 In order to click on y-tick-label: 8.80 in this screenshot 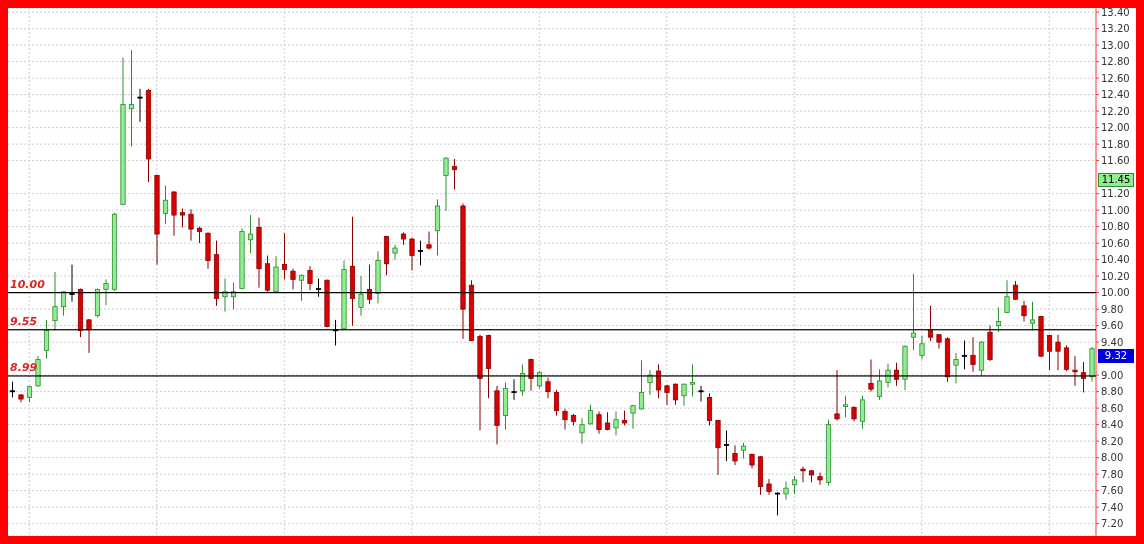, I will do `click(1112, 392)`.